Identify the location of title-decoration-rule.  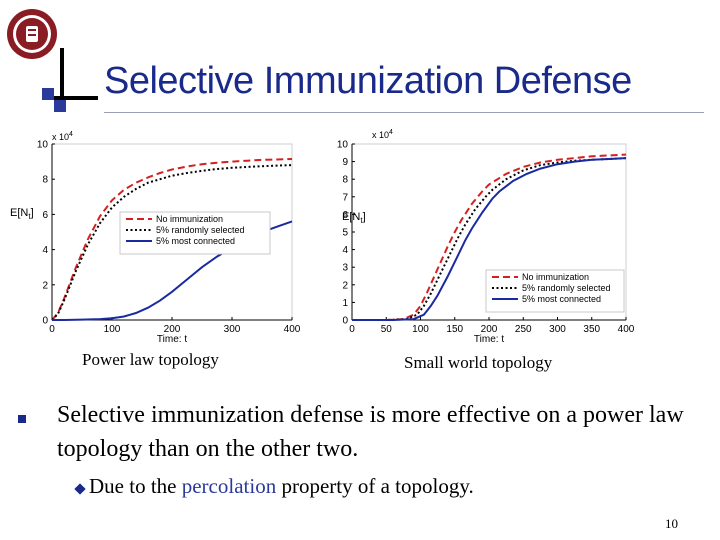
(70, 98).